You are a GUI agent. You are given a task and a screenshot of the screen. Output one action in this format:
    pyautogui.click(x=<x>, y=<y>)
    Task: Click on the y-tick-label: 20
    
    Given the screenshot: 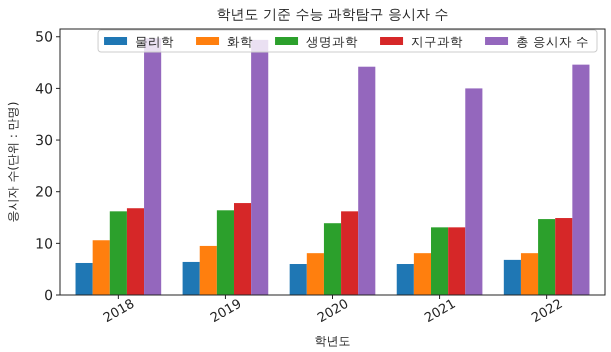 What is the action you would take?
    pyautogui.click(x=44, y=192)
    